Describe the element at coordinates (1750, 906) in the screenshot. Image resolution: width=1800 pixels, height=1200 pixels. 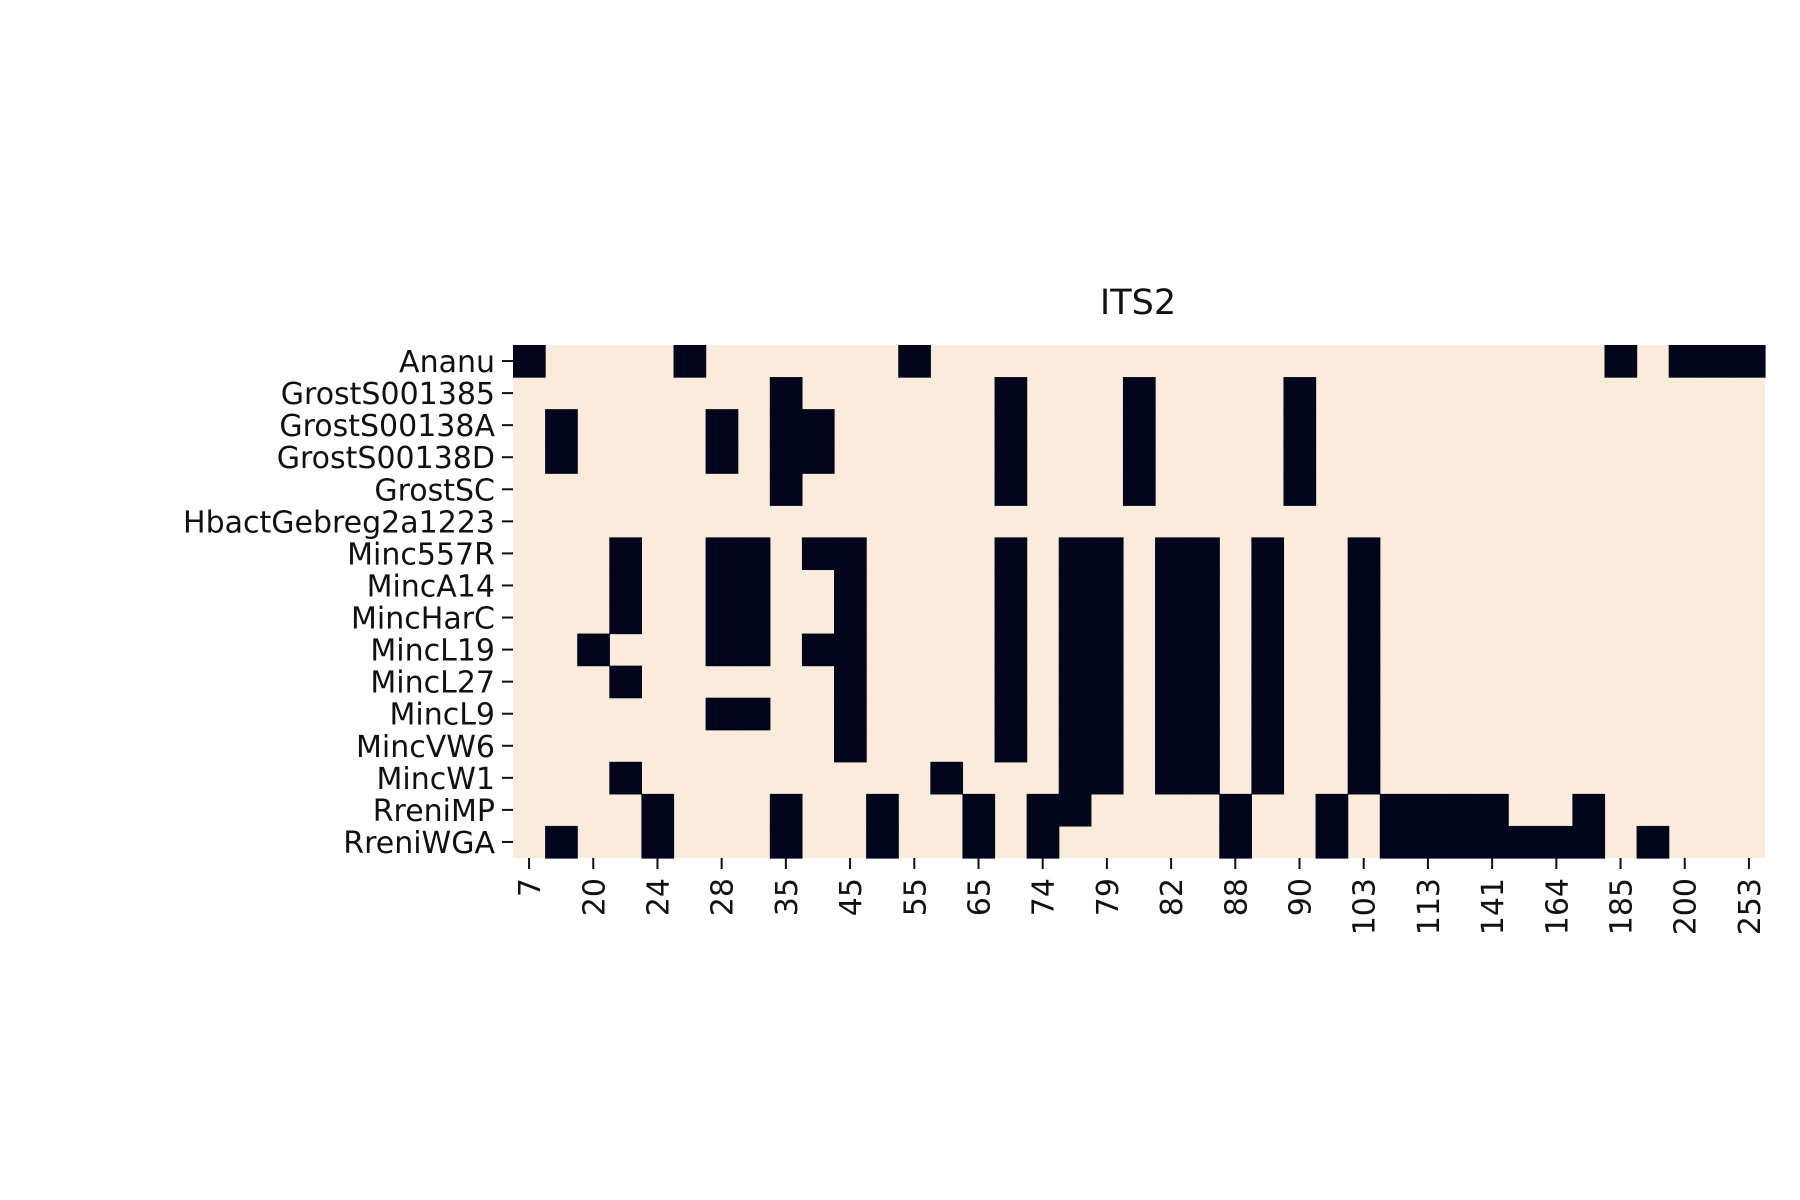
I see `x-tick-label: 253` at that location.